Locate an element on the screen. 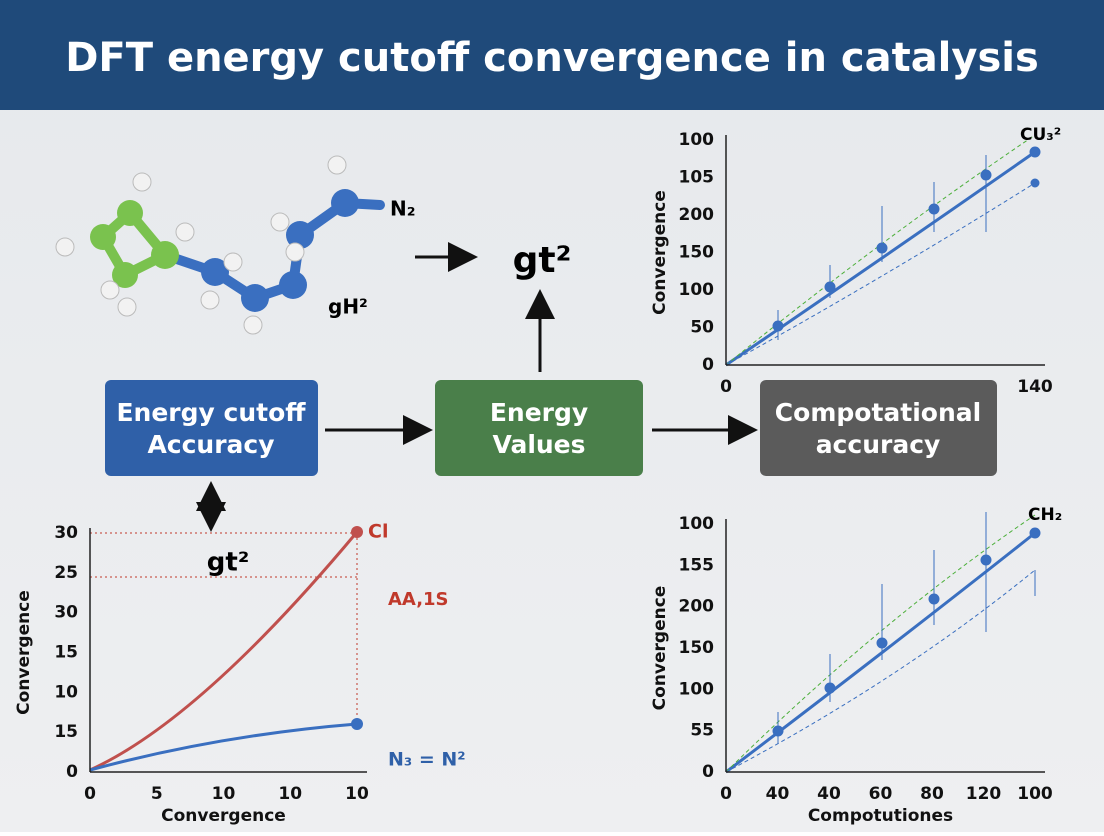 Image resolution: width=1104 pixels, height=836 pixels. box-text: Values is located at coordinates (538, 444).